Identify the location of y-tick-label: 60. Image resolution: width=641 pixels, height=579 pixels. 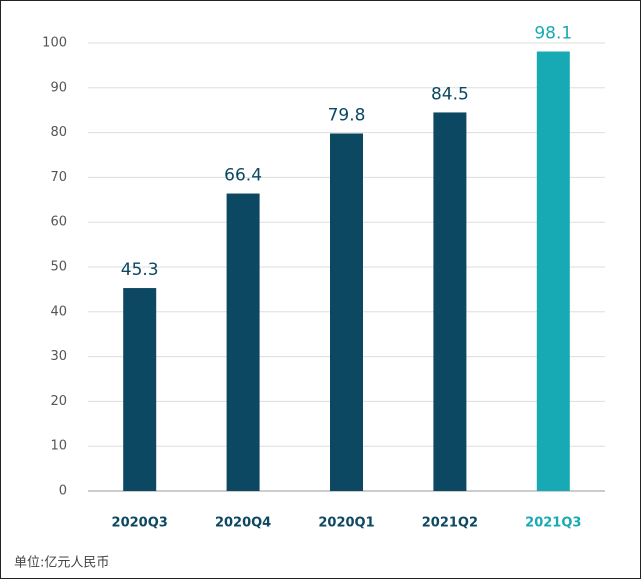
(58, 222).